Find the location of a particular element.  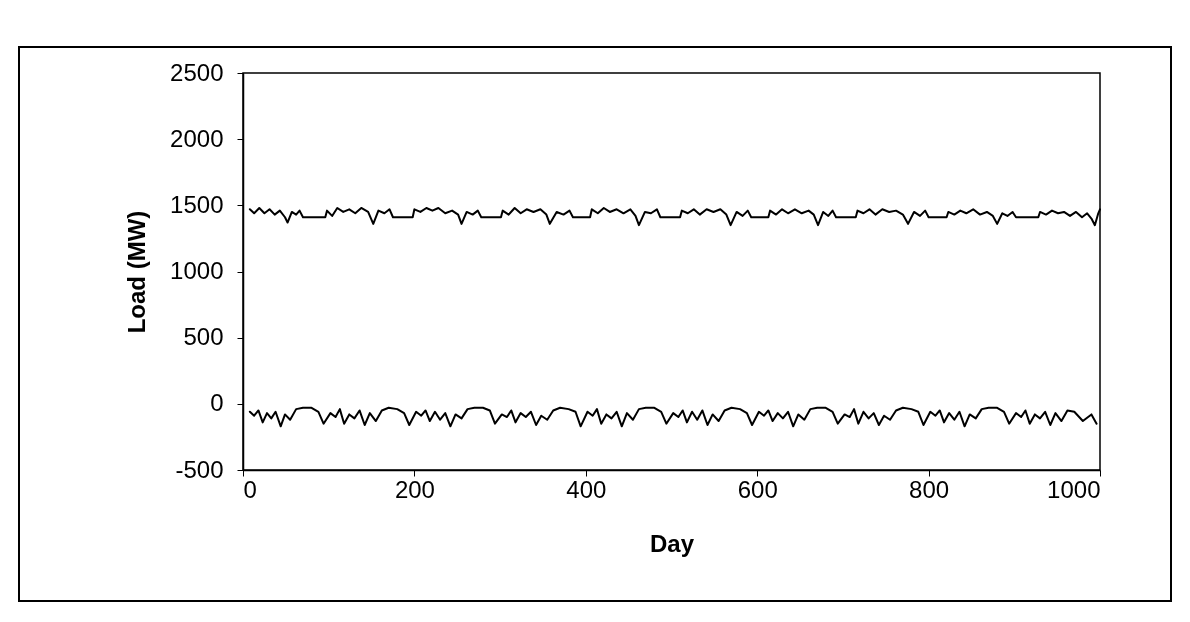

line-series is located at coordinates (673, 417).